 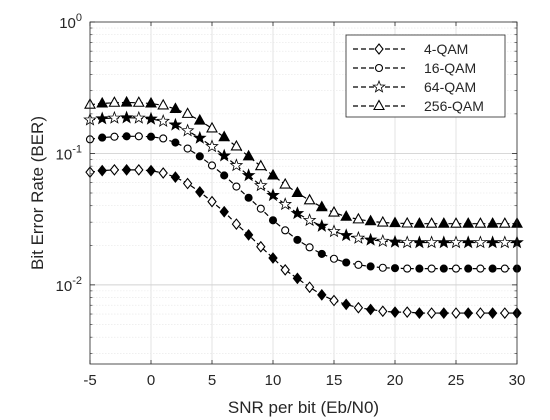 I want to click on legend-label: 256-QAM, so click(x=454, y=106).